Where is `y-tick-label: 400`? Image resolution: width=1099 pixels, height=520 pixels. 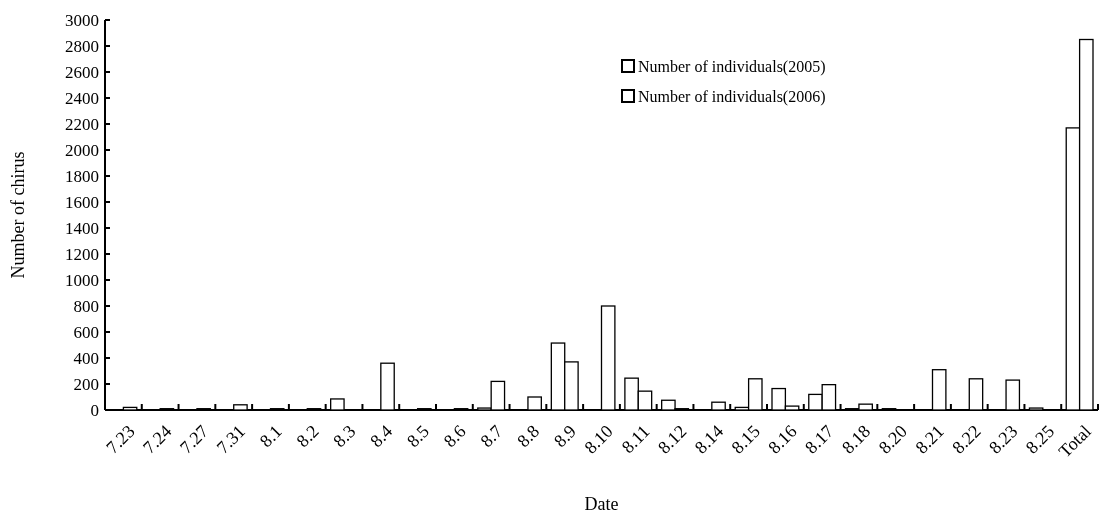
y-tick-label: 400 is located at coordinates (86, 358).